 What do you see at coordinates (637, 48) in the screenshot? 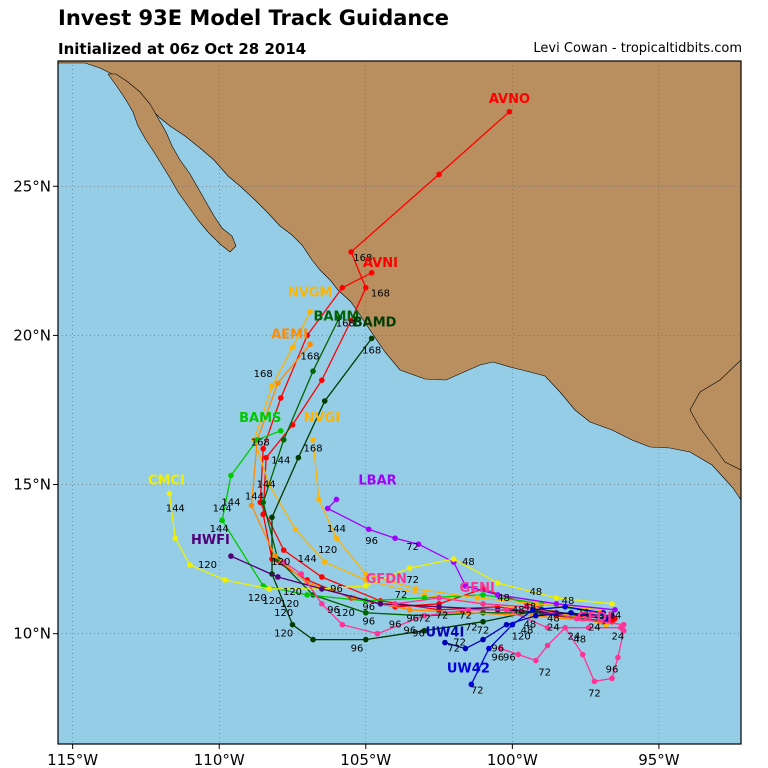
I see `credit-text: Levi Cowan - tropicaltidbits.com` at bounding box center [637, 48].